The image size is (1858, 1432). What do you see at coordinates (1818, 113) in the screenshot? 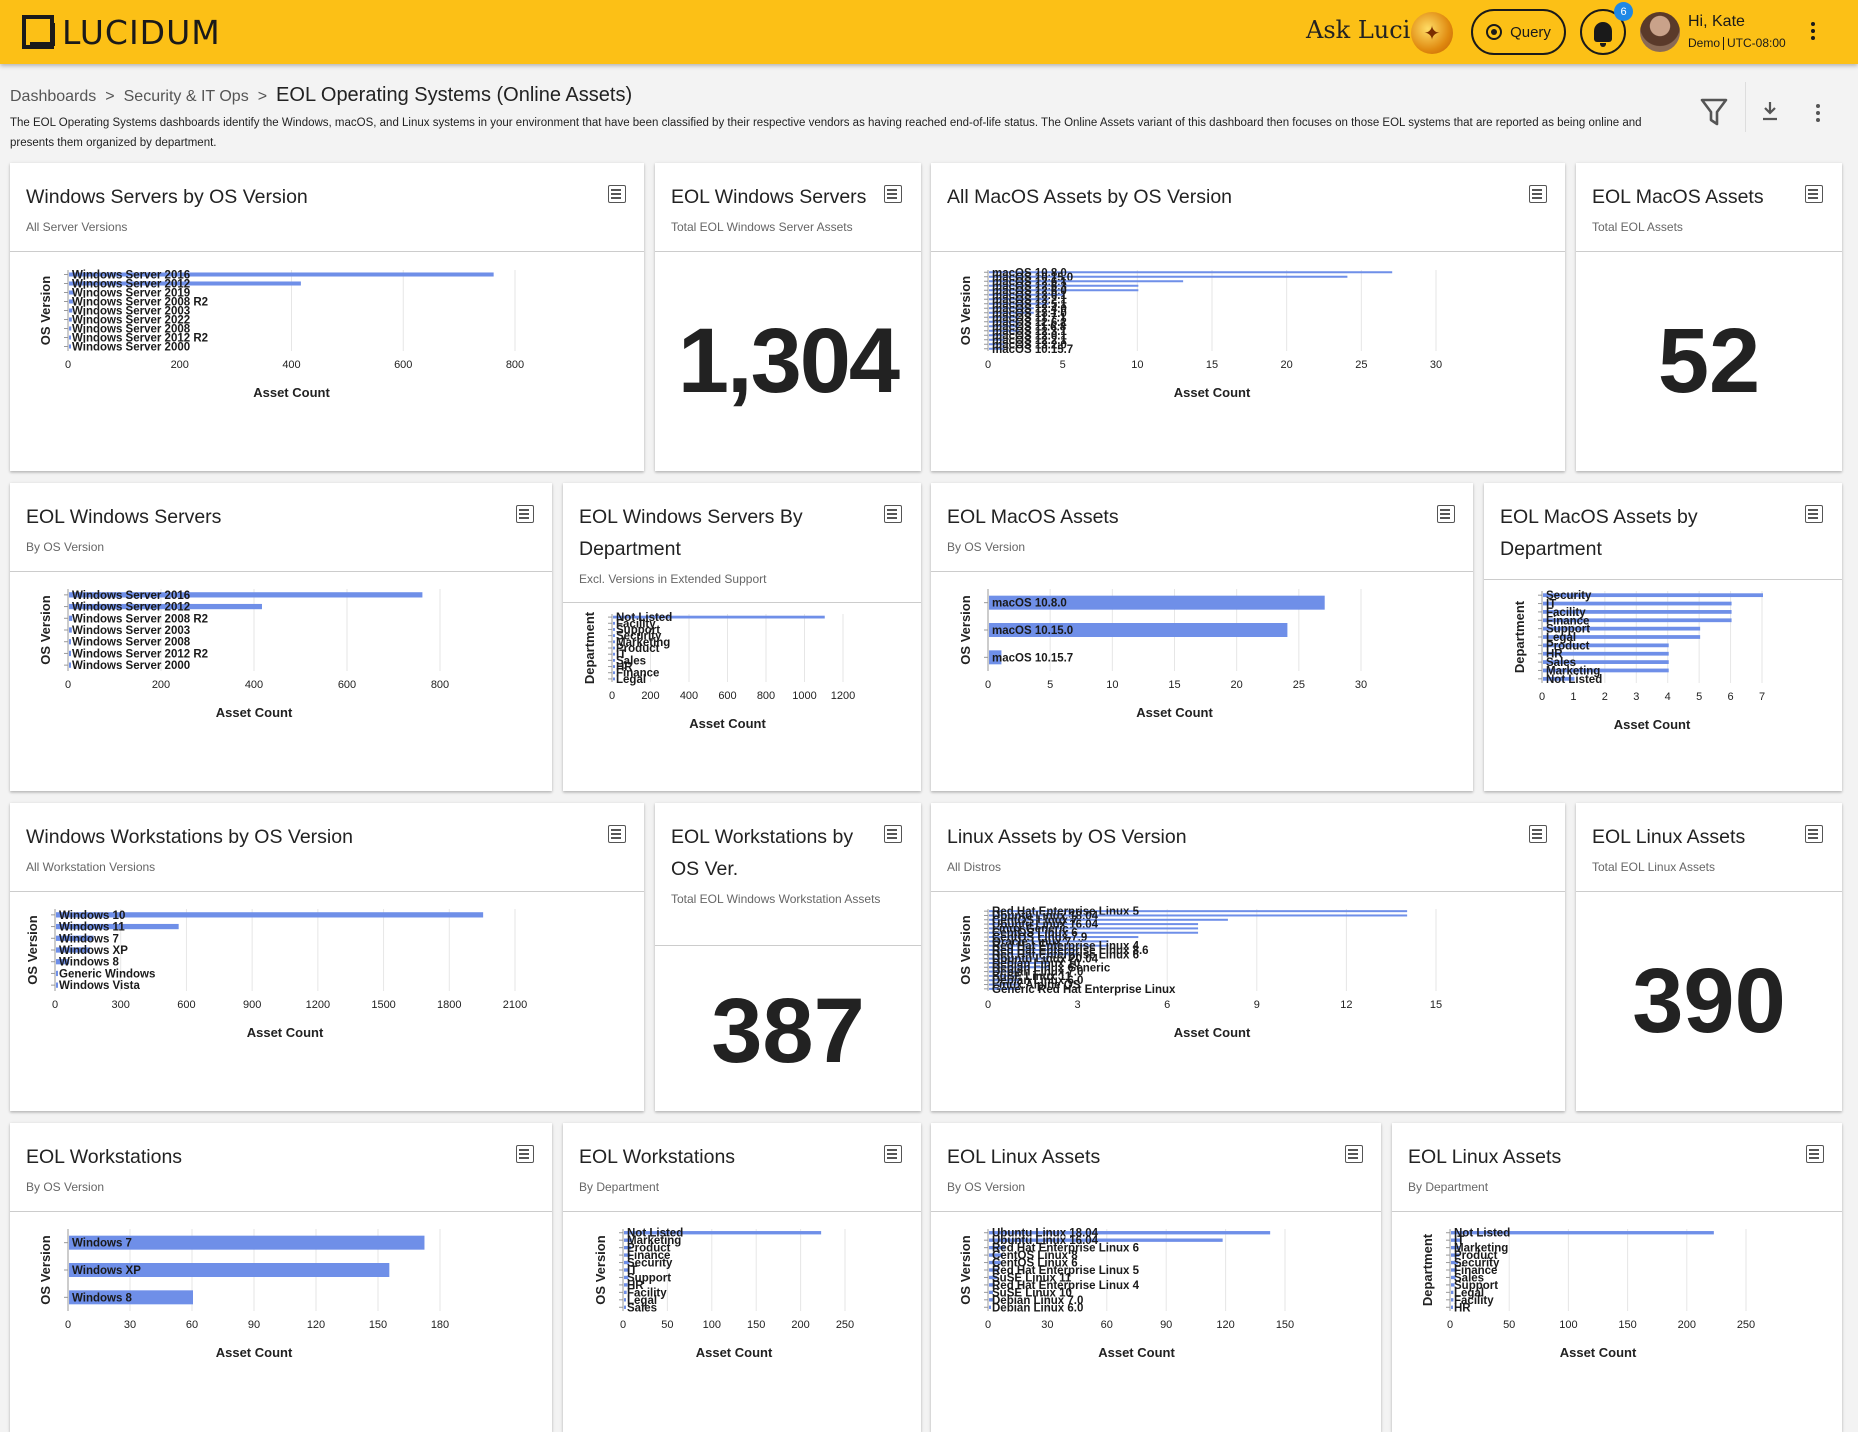
I see `page-more-icon` at bounding box center [1818, 113].